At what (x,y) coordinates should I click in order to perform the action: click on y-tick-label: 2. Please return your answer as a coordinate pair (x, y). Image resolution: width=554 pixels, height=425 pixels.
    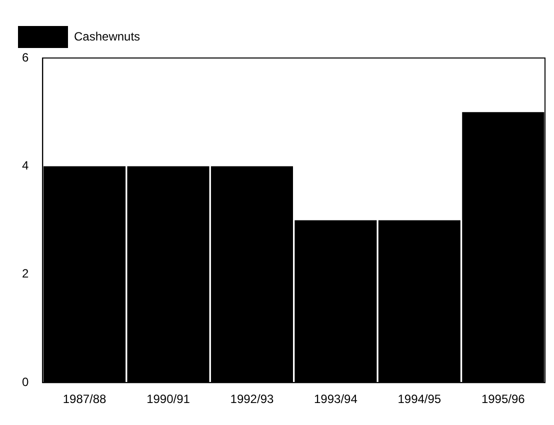
    Looking at the image, I should click on (25, 273).